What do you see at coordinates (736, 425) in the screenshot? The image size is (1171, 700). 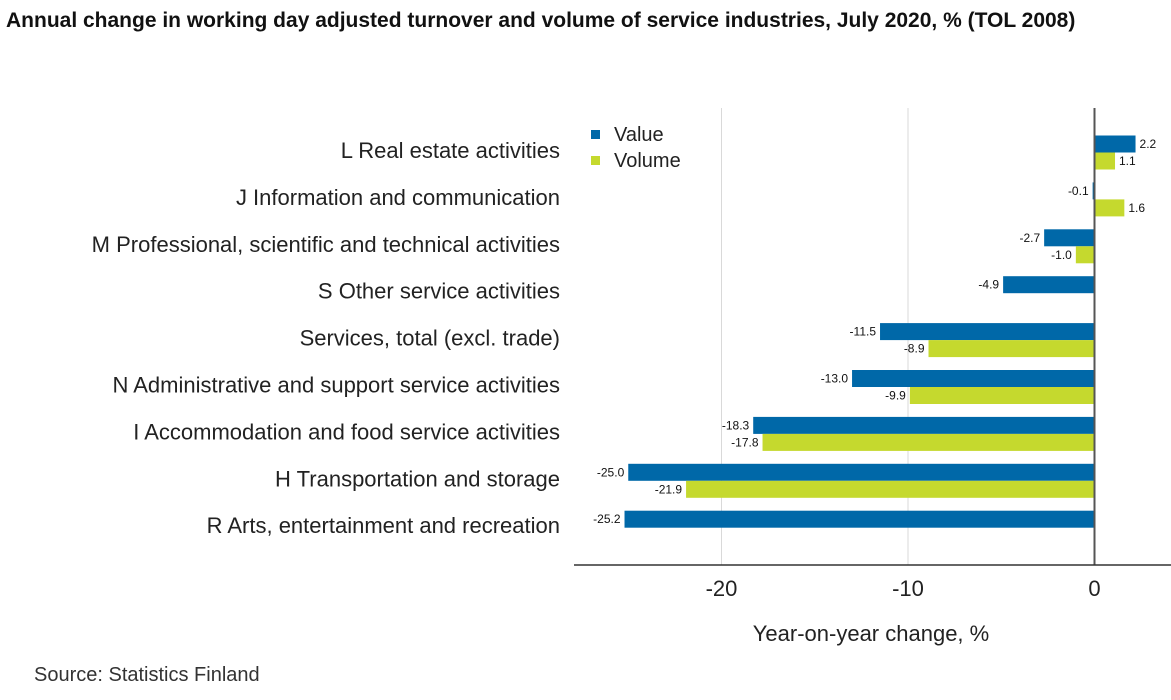 I see `data-label: -18.3` at bounding box center [736, 425].